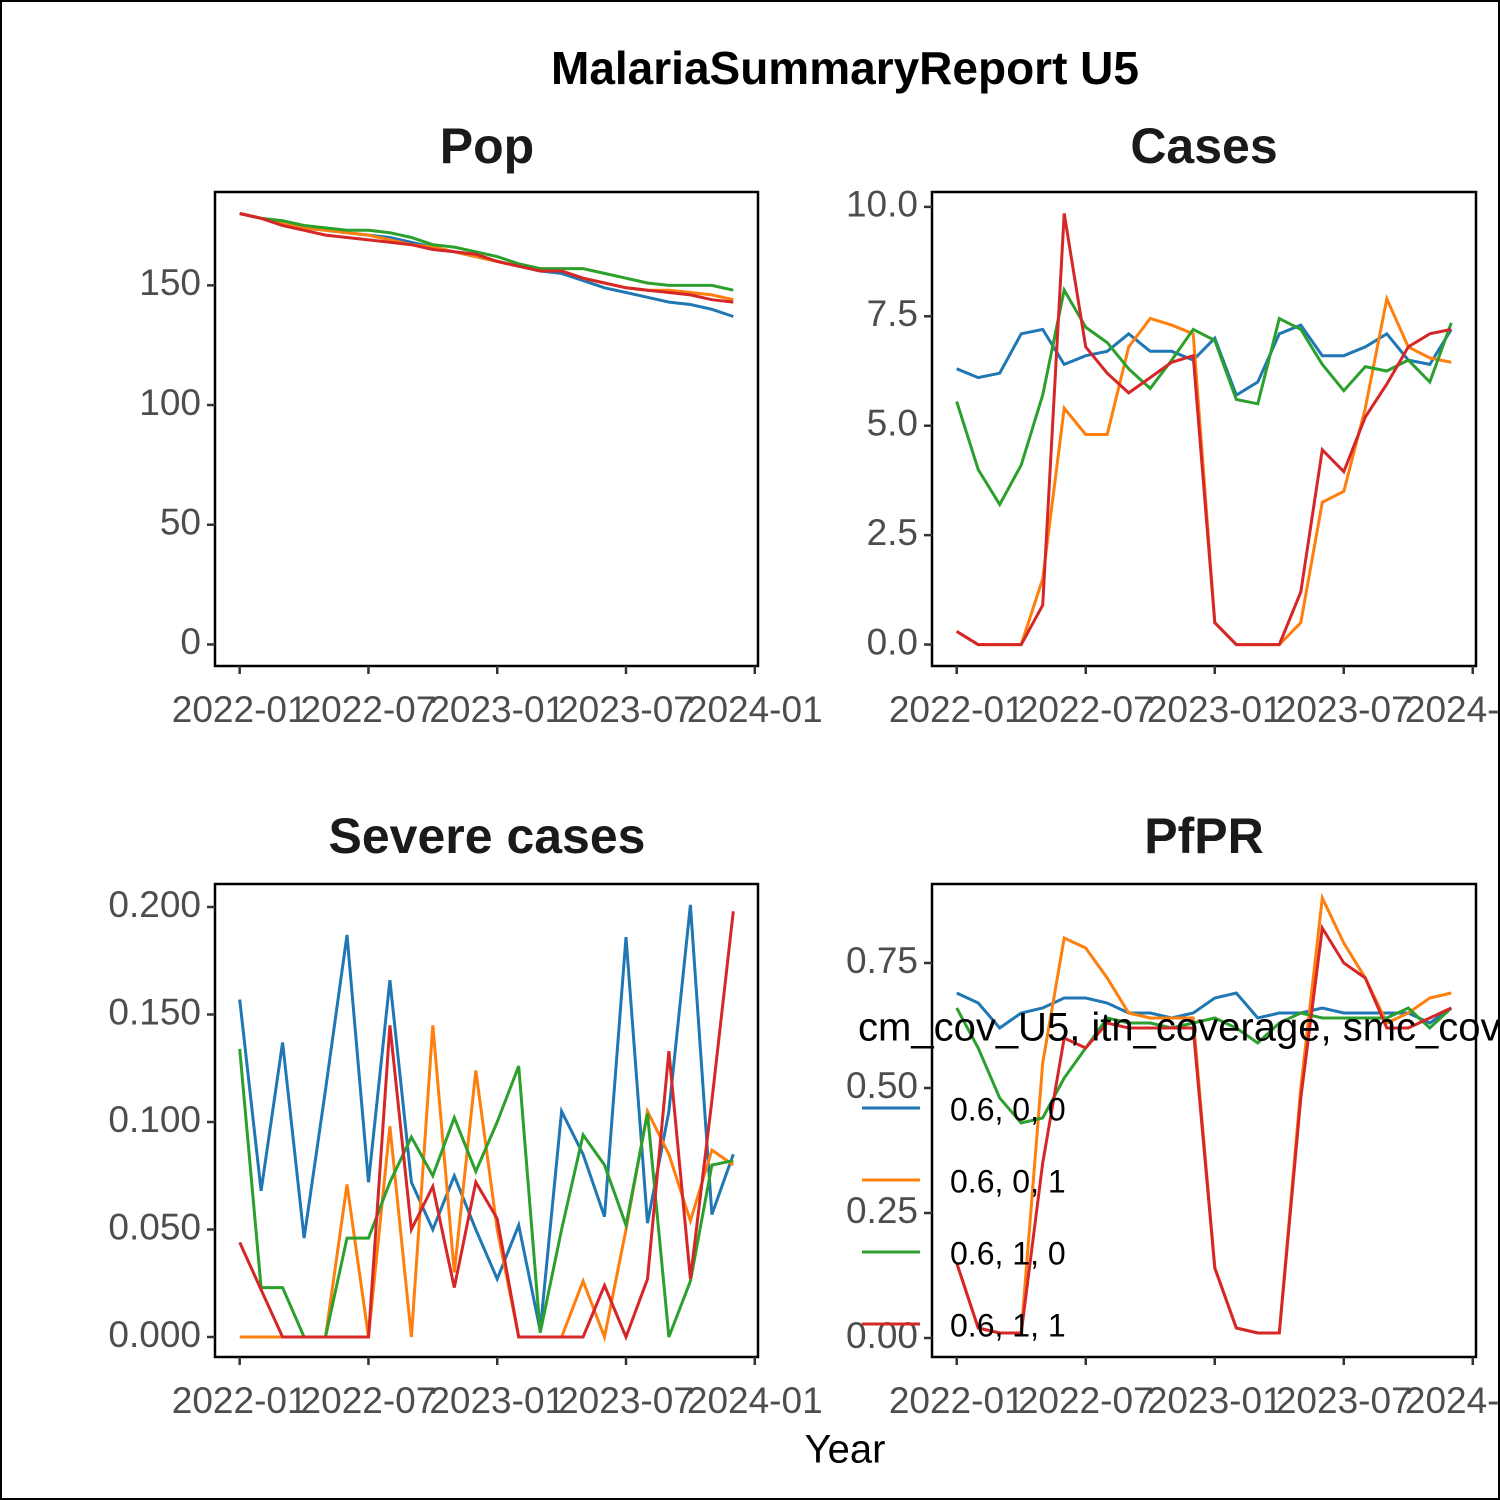 This screenshot has height=1500, width=1500. Describe the element at coordinates (882, 1085) in the screenshot. I see `y-tick-label: 0.50` at that location.